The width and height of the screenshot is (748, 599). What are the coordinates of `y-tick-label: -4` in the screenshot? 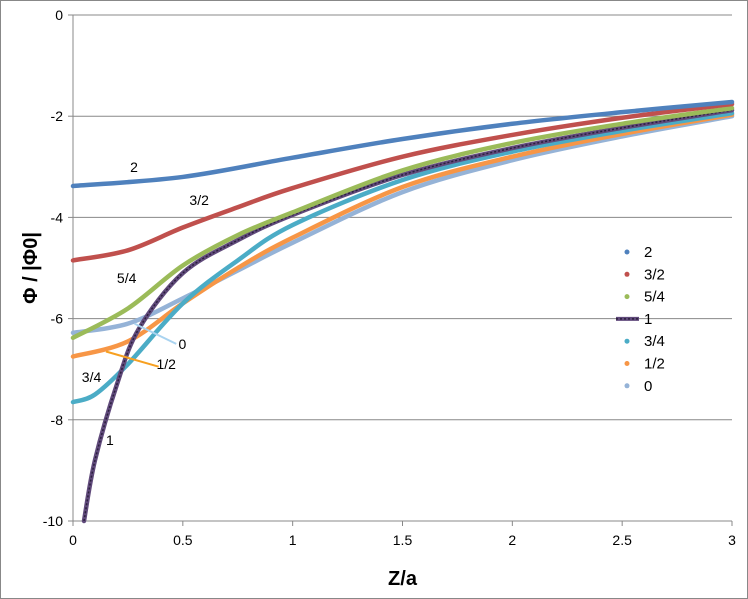 It's located at (57, 217).